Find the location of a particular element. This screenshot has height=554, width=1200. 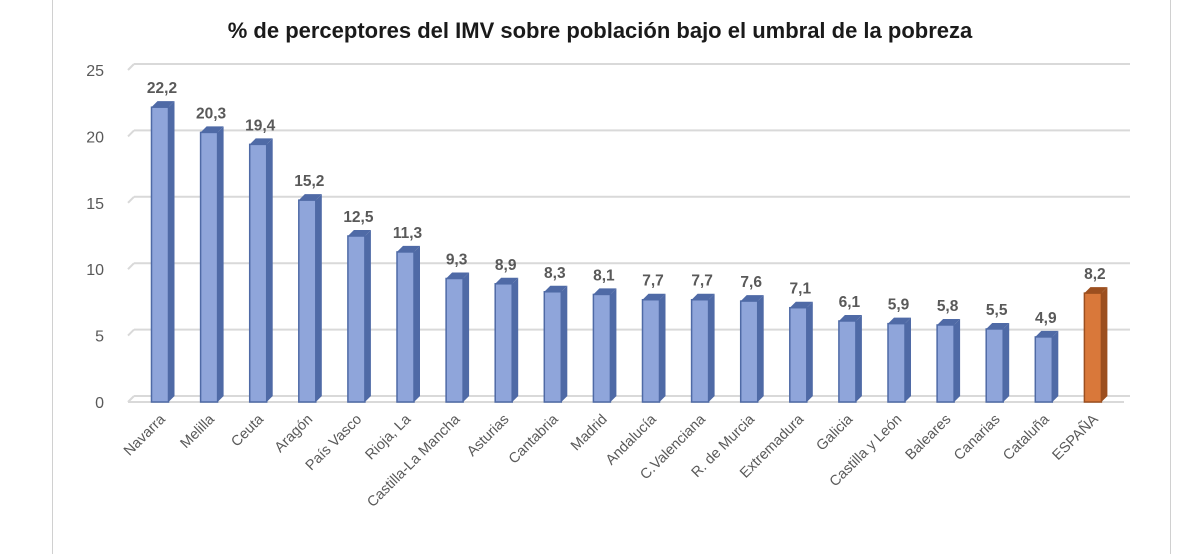

x-tick-label: Galicia is located at coordinates (835, 432).